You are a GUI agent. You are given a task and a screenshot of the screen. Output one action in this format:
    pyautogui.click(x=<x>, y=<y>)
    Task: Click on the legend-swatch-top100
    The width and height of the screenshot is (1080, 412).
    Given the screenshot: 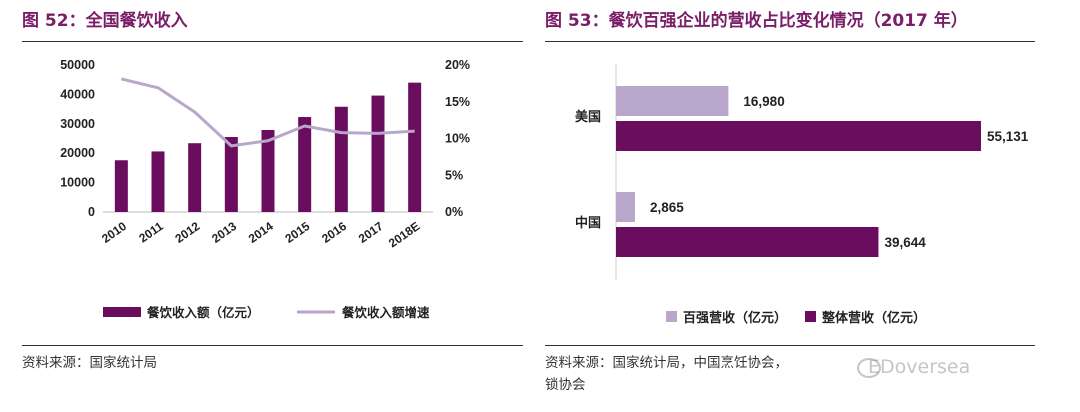 What is the action you would take?
    pyautogui.click(x=671, y=316)
    